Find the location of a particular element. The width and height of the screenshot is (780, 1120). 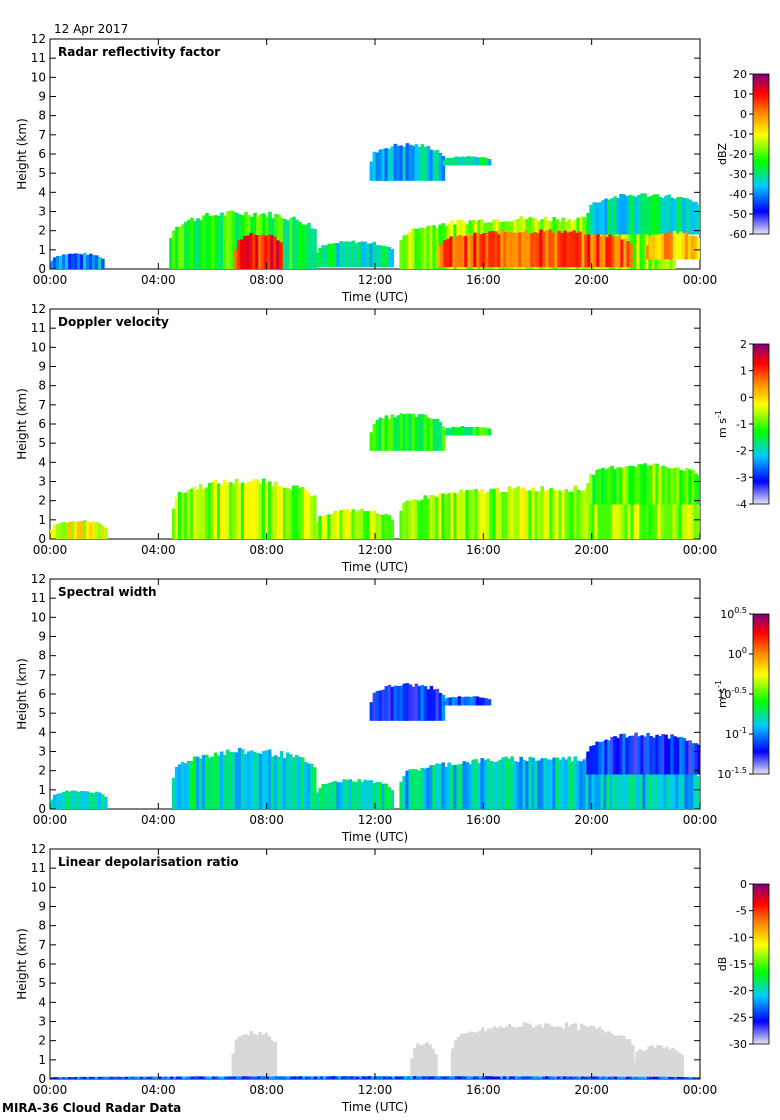

colorbar-tick-label: -10 is located at coordinates (738, 937).